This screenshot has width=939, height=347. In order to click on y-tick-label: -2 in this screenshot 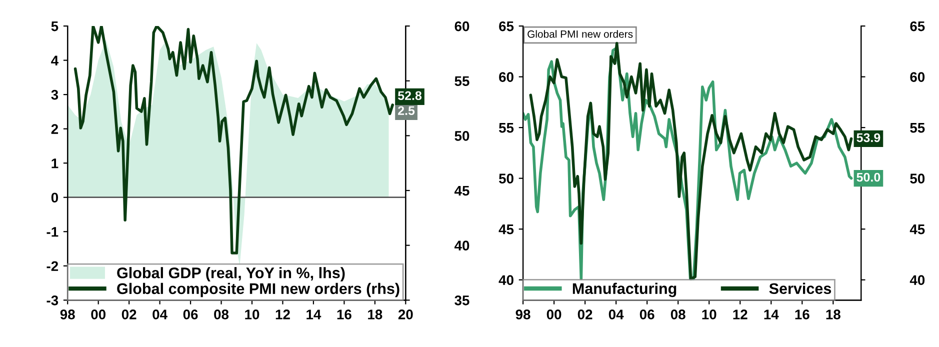, I will do `click(52, 266)`.